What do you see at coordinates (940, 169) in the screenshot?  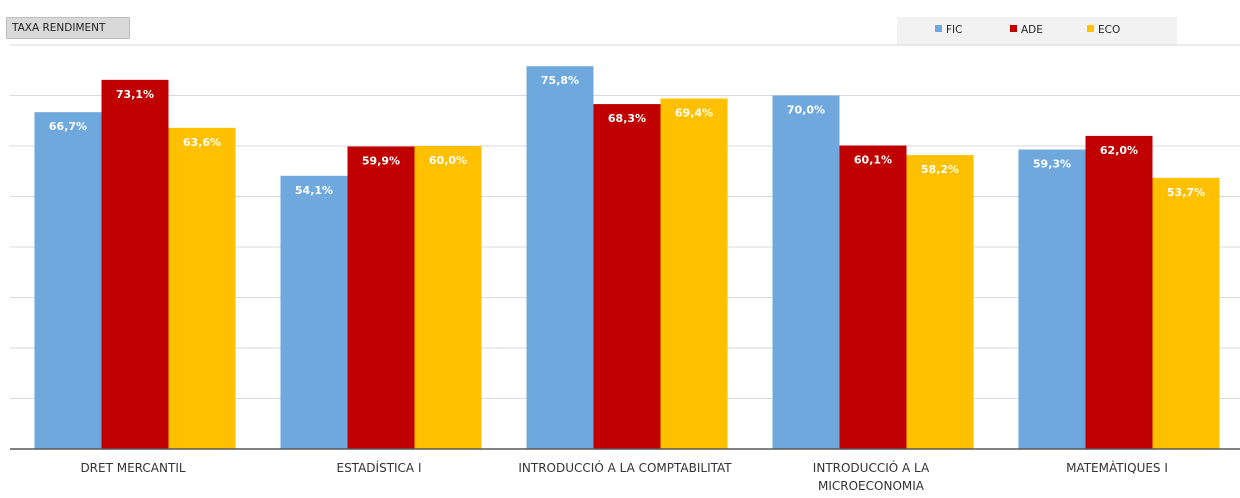 I see `data-label: 58,2%` at bounding box center [940, 169].